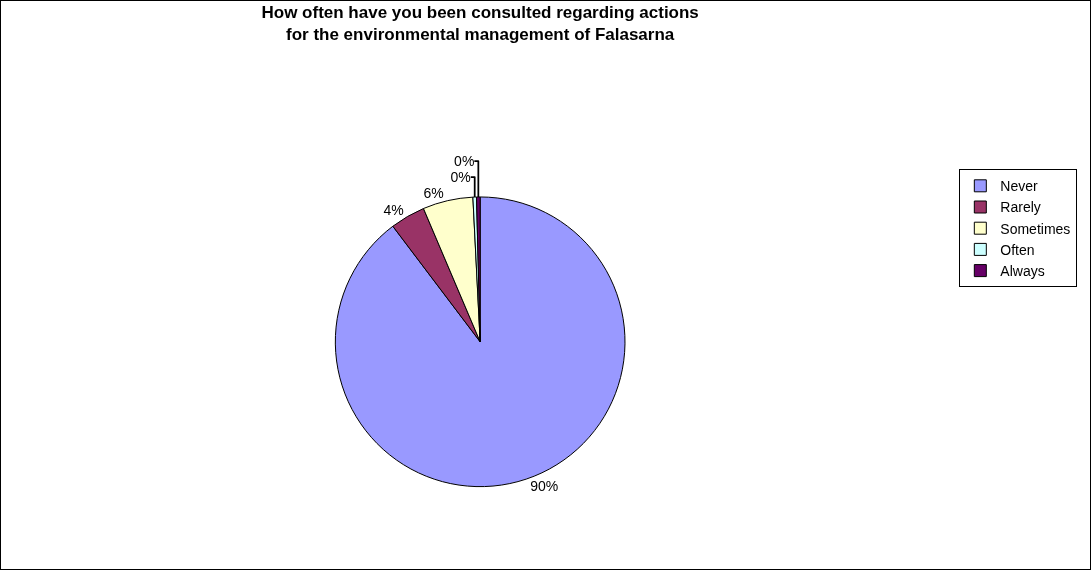 Image resolution: width=1091 pixels, height=570 pixels. I want to click on data-label: 90%, so click(544, 486).